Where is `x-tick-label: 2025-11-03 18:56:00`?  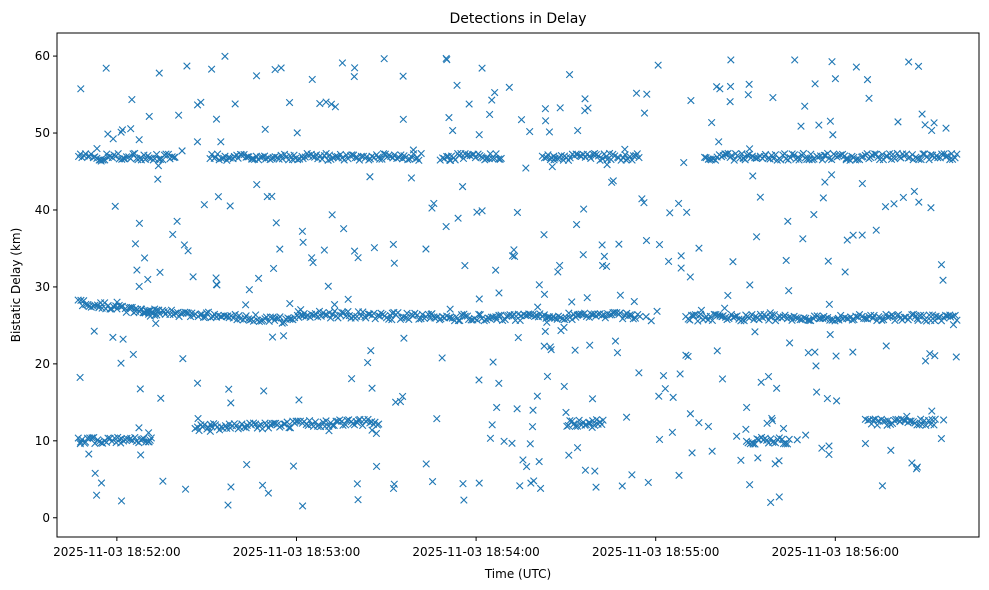
x-tick-label: 2025-11-03 18:56:00 is located at coordinates (835, 552).